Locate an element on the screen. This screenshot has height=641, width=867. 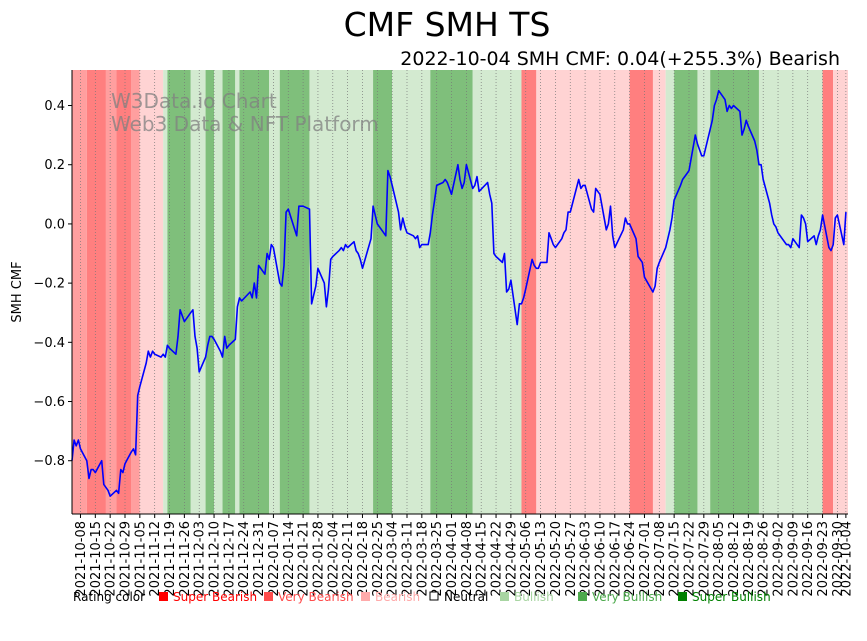
x-tick-label: 2021-10-29 is located at coordinates (126, 559).